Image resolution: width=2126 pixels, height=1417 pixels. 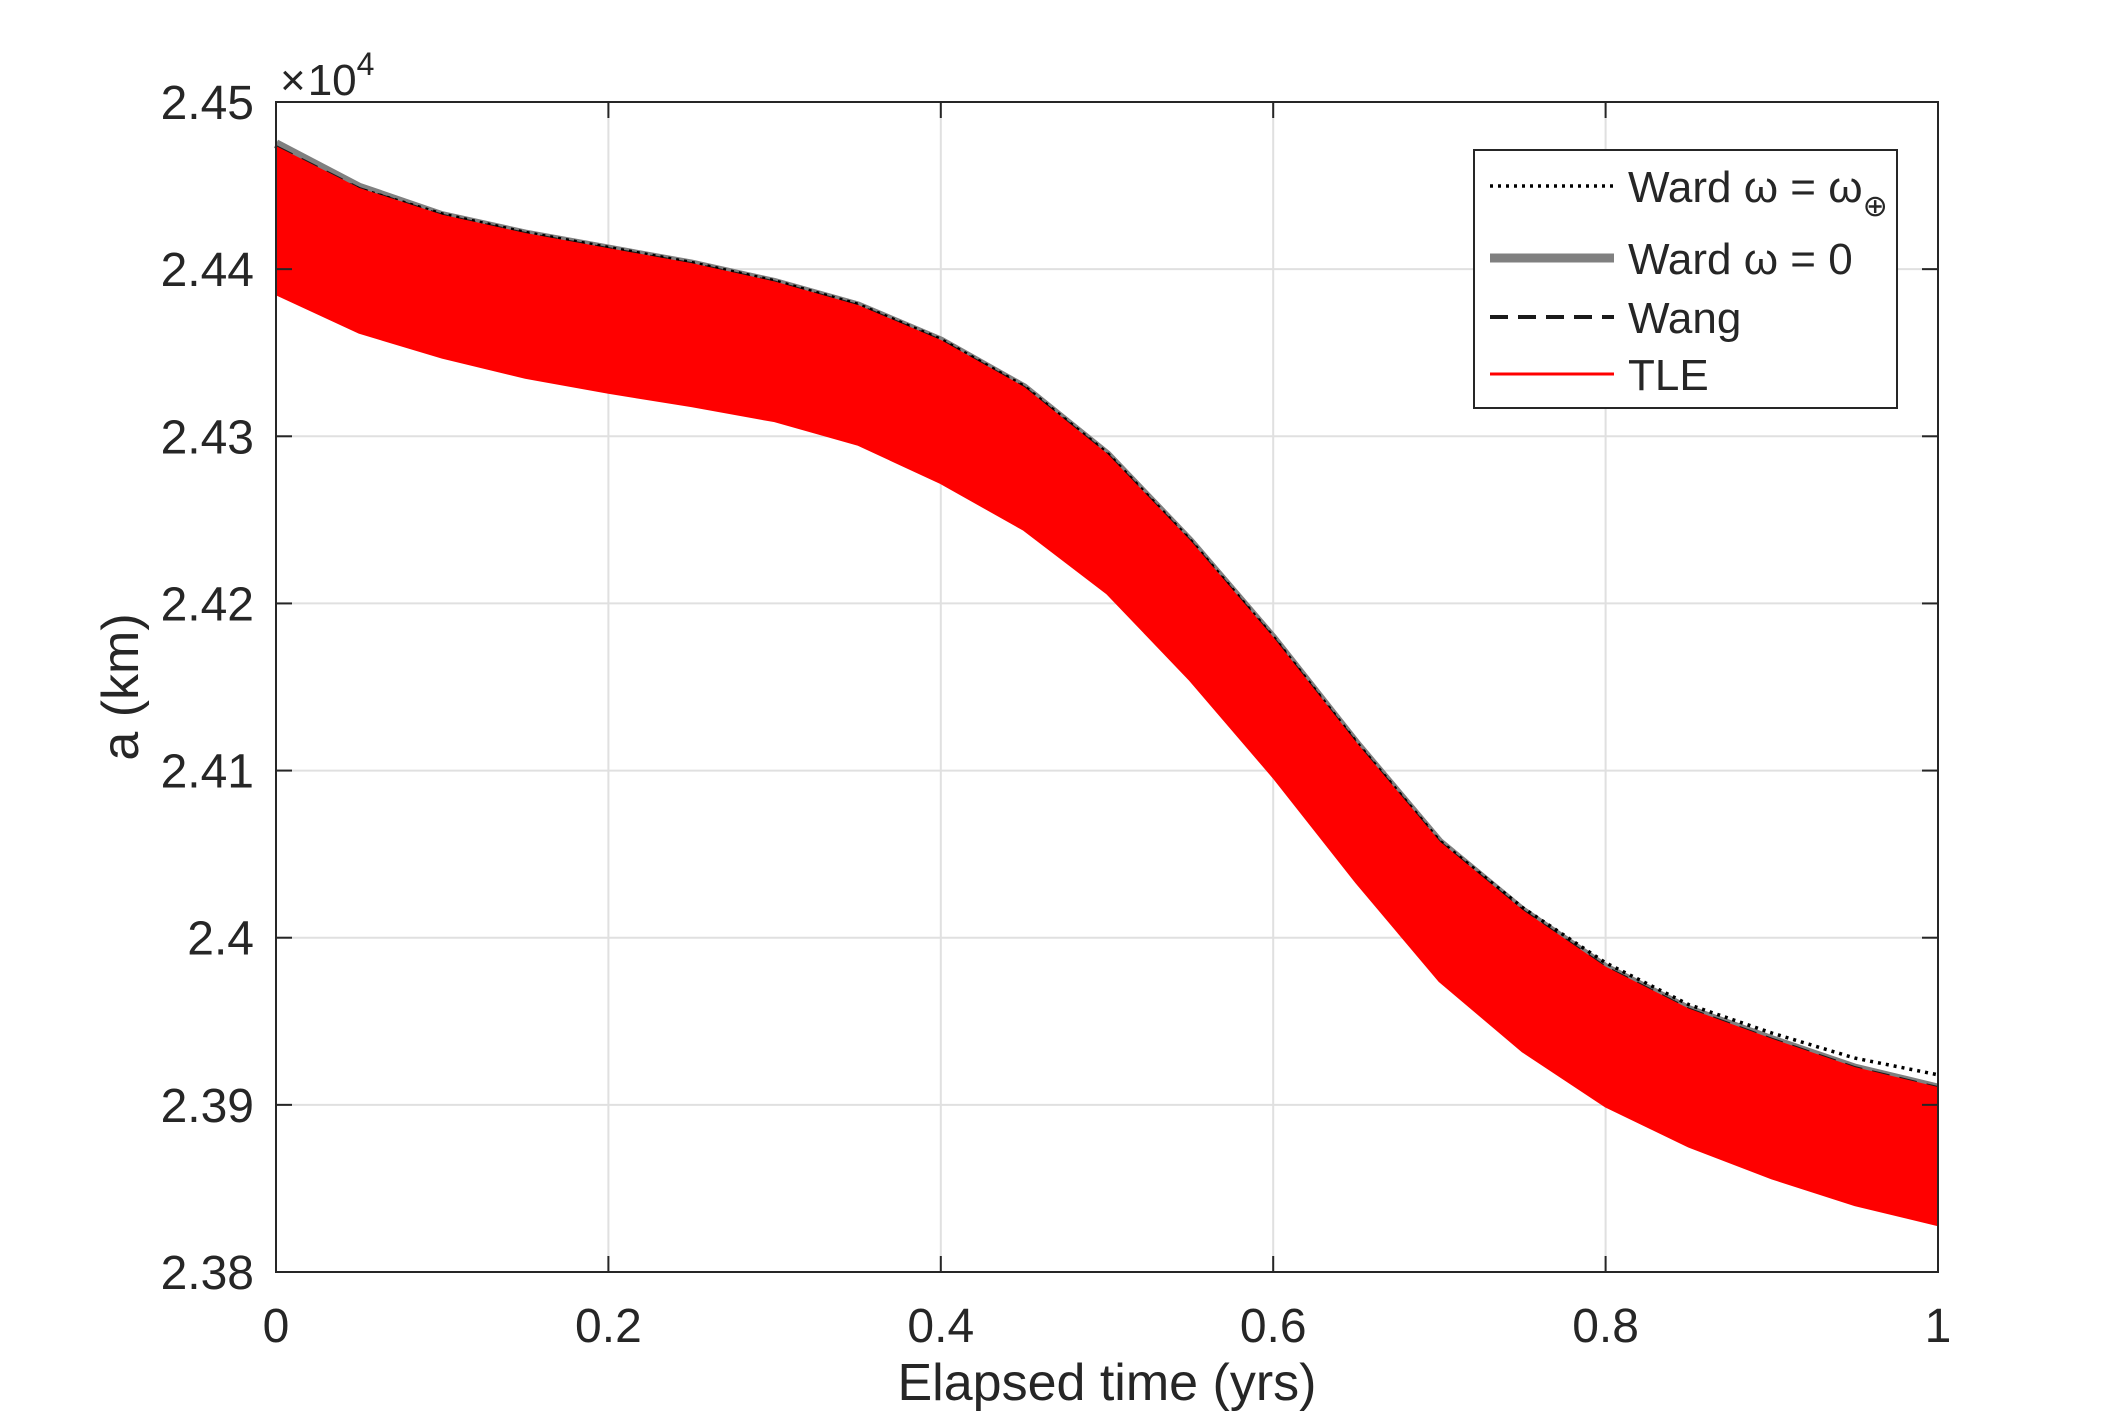 I want to click on legend-box, so click(x=1685, y=279).